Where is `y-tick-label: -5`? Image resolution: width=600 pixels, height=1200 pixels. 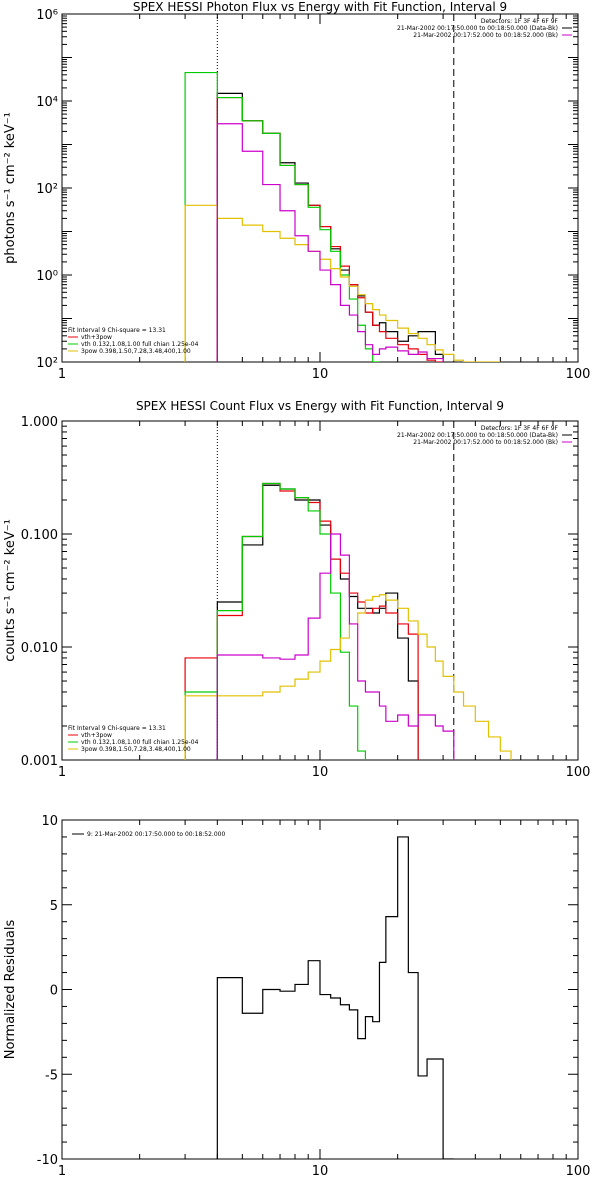
y-tick-label: -5 is located at coordinates (51, 1075).